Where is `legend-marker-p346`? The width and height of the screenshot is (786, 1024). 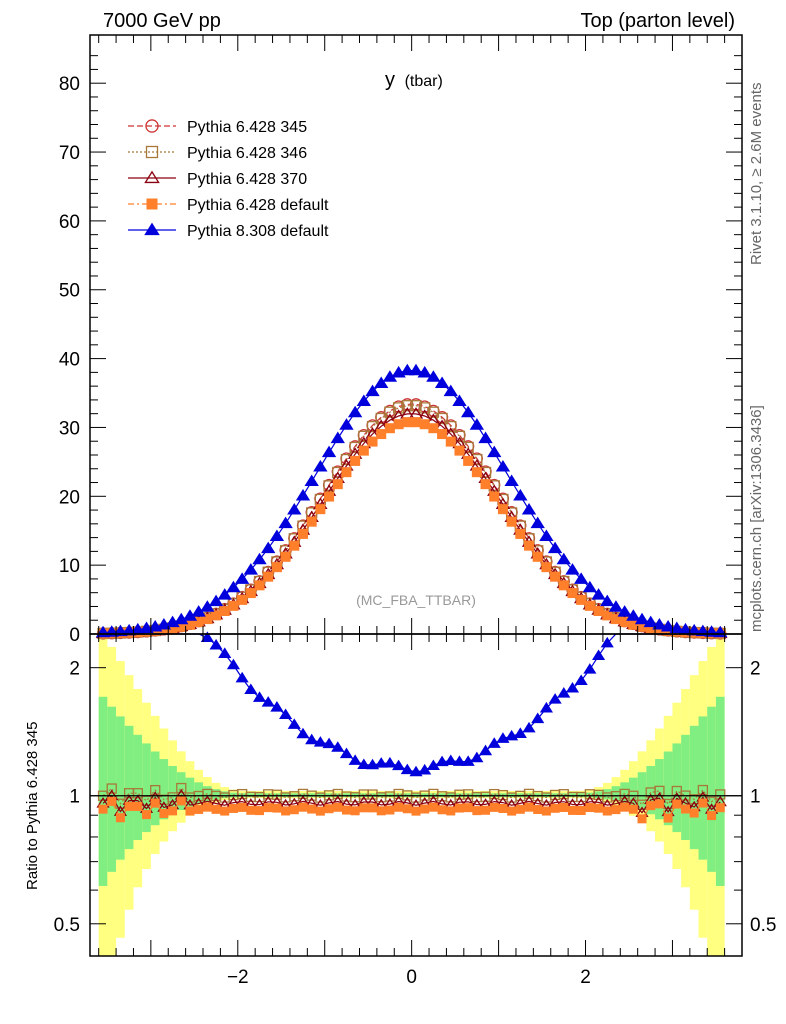 legend-marker-p346 is located at coordinates (152, 152).